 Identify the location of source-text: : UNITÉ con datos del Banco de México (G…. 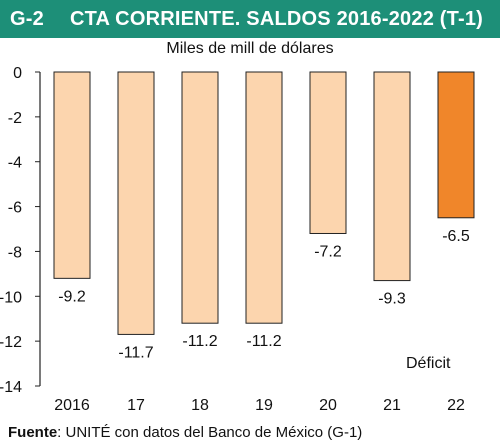
(210, 432).